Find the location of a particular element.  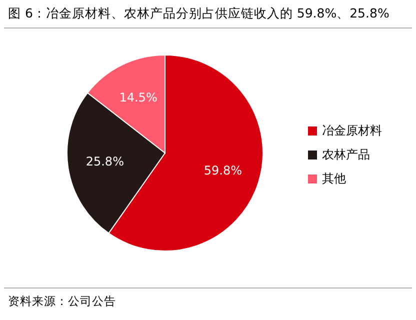

text: 资料来源：公司公告 is located at coordinates (62, 301).